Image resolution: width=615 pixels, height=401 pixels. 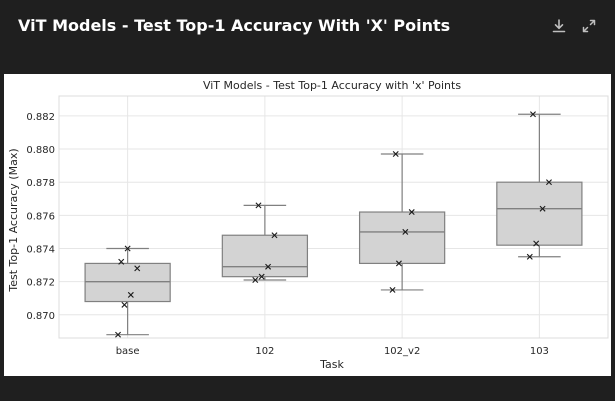 I want to click on download-icon, so click(x=559, y=26).